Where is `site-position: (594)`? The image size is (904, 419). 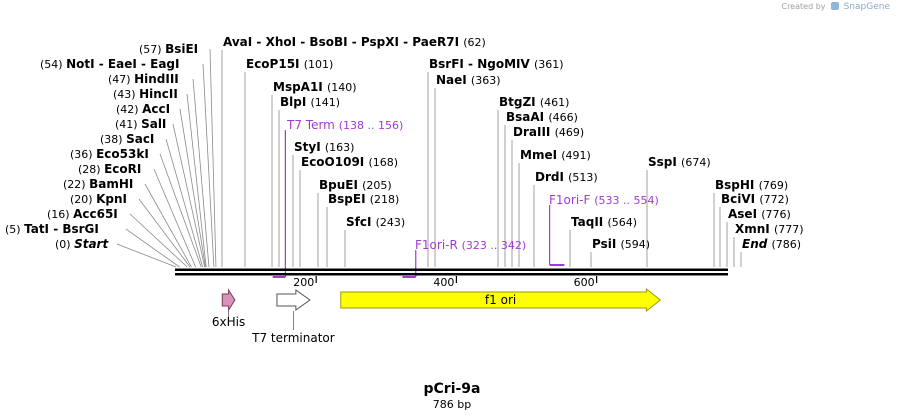 site-position: (594) is located at coordinates (635, 244).